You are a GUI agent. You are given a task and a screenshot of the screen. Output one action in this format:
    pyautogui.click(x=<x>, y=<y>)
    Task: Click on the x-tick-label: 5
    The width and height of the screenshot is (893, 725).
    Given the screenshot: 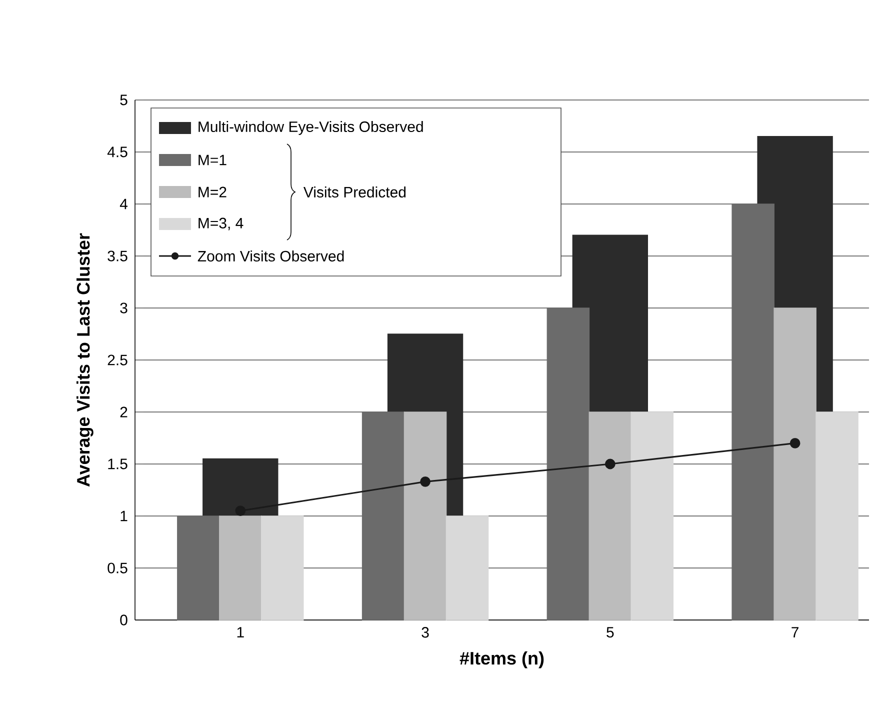 What is the action you would take?
    pyautogui.click(x=610, y=632)
    